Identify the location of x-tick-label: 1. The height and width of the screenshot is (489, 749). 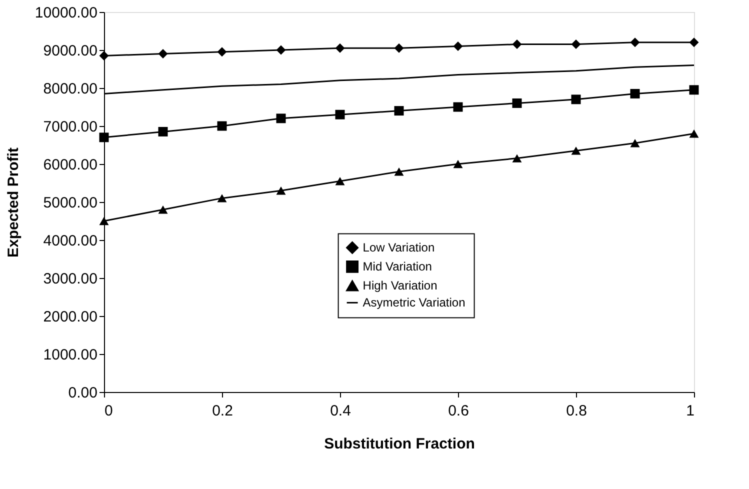
(690, 411).